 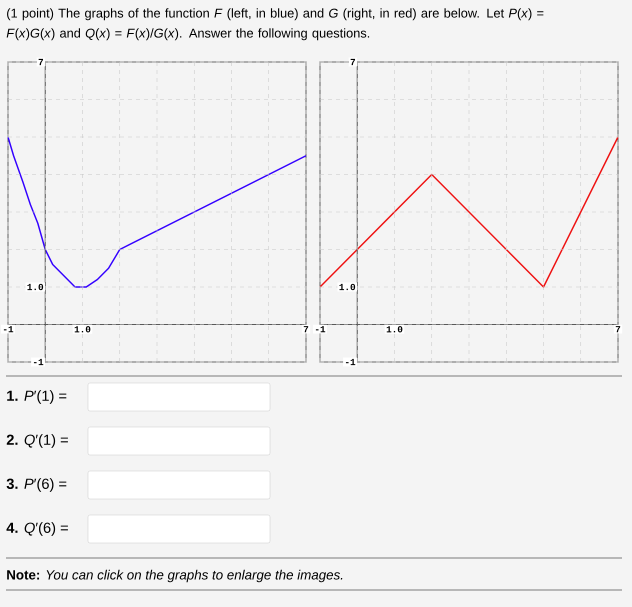 What do you see at coordinates (36, 397) in the screenshot?
I see `text: 1. P′(1) =` at bounding box center [36, 397].